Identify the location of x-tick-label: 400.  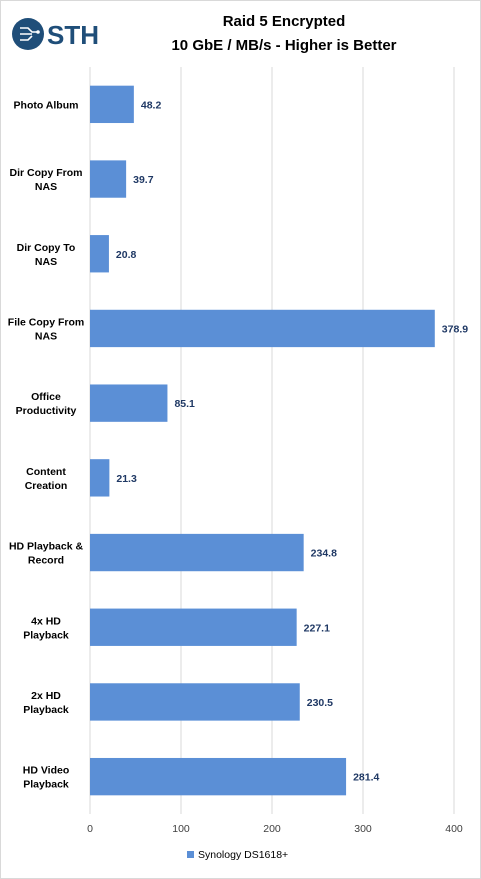
(454, 829).